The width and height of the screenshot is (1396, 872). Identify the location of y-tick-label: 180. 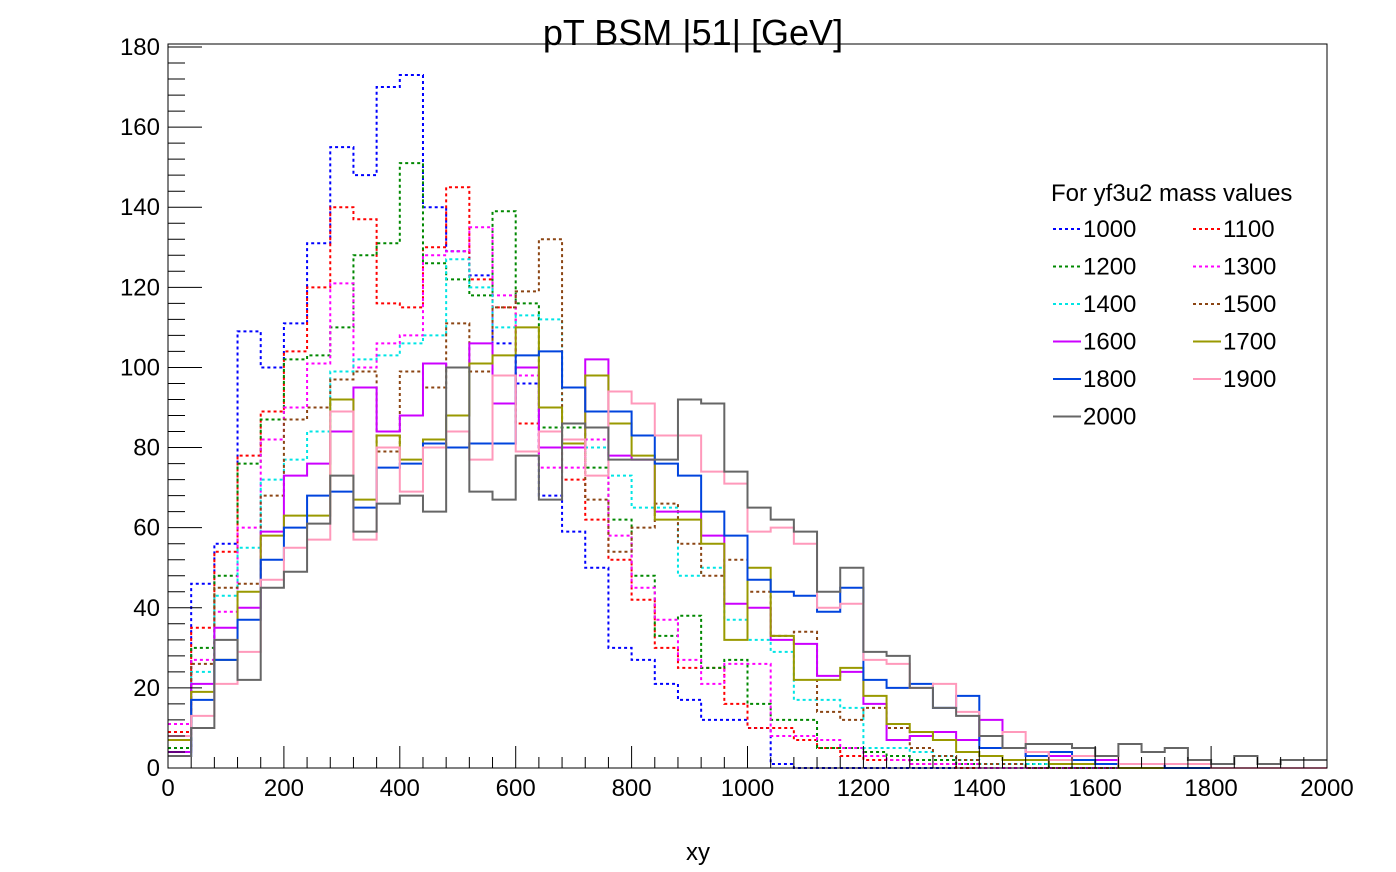
(140, 47).